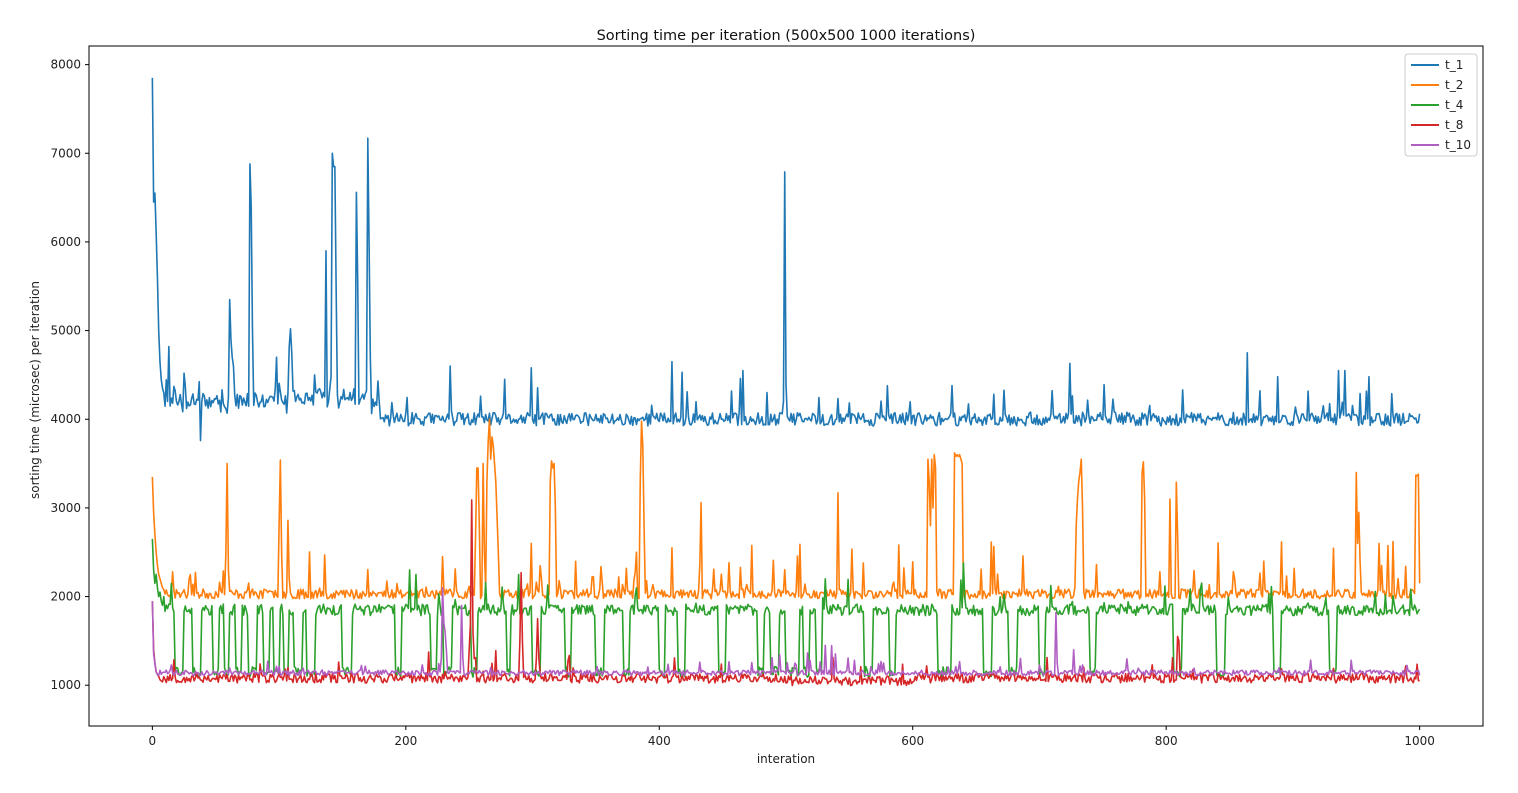 The height and width of the screenshot is (793, 1518). I want to click on y-tick-label: 3000, so click(65, 508).